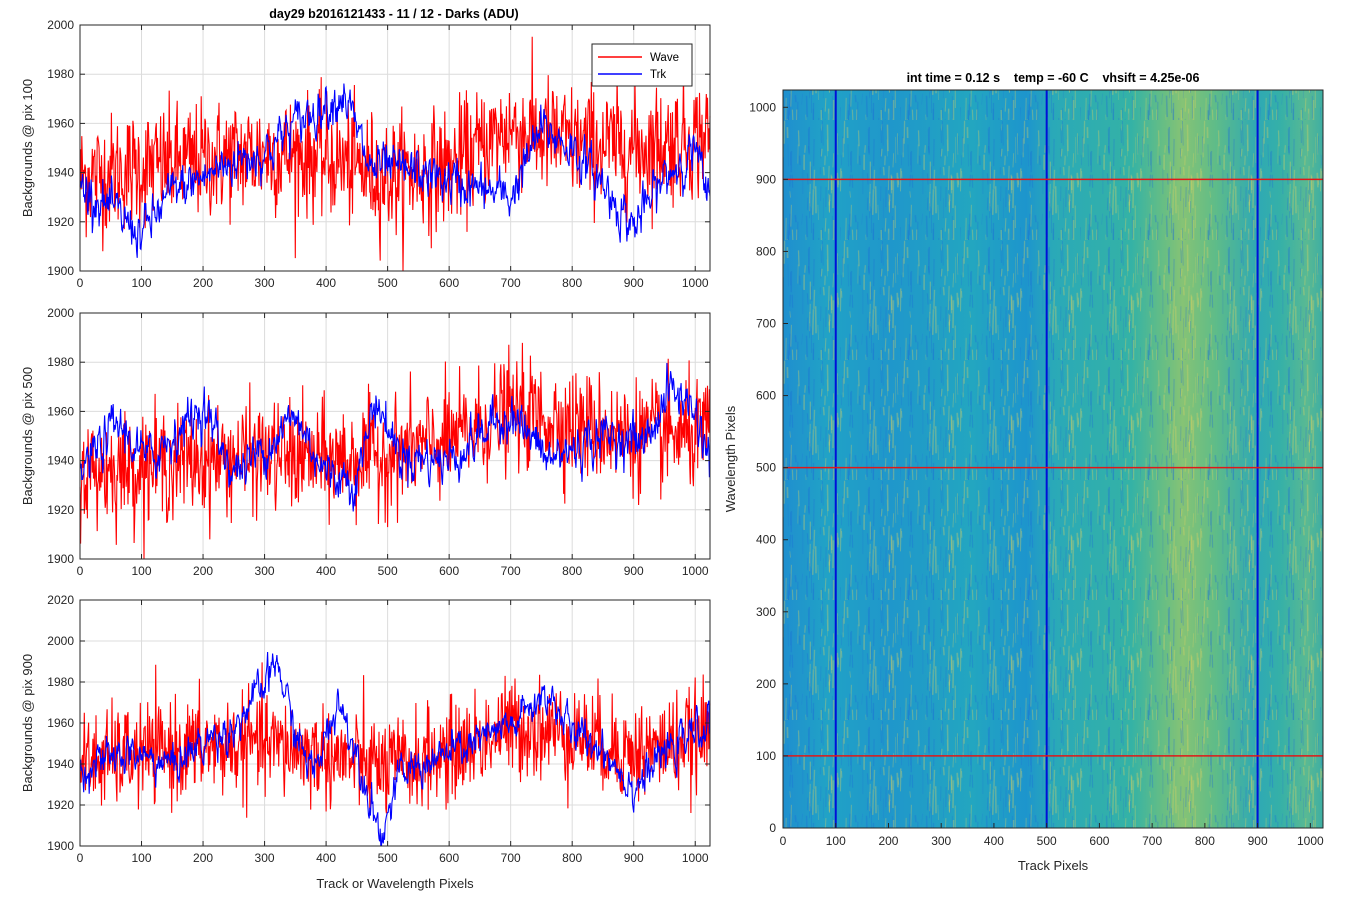 The width and height of the screenshot is (1350, 900). Describe the element at coordinates (730, 458) in the screenshot. I see `y-axis-label: Wavelength Pixels` at that location.